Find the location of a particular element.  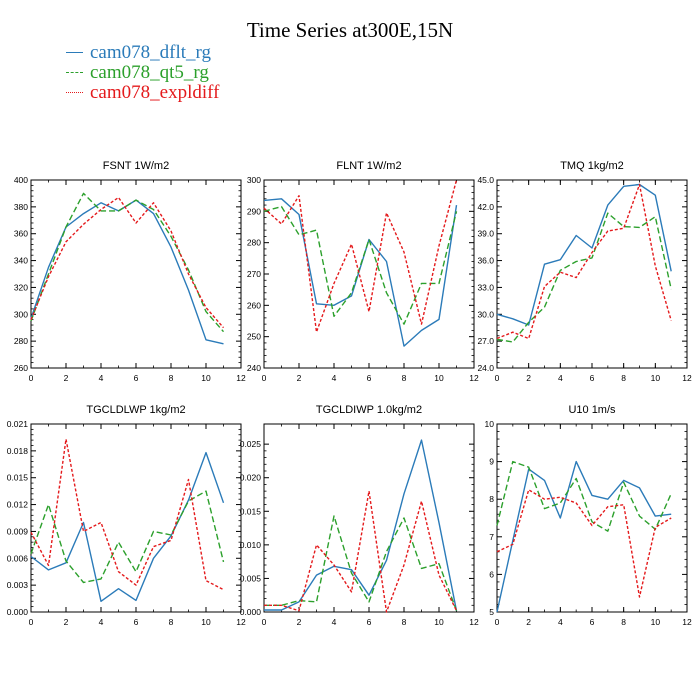

y-tick-label: 8 is located at coordinates (491, 499).